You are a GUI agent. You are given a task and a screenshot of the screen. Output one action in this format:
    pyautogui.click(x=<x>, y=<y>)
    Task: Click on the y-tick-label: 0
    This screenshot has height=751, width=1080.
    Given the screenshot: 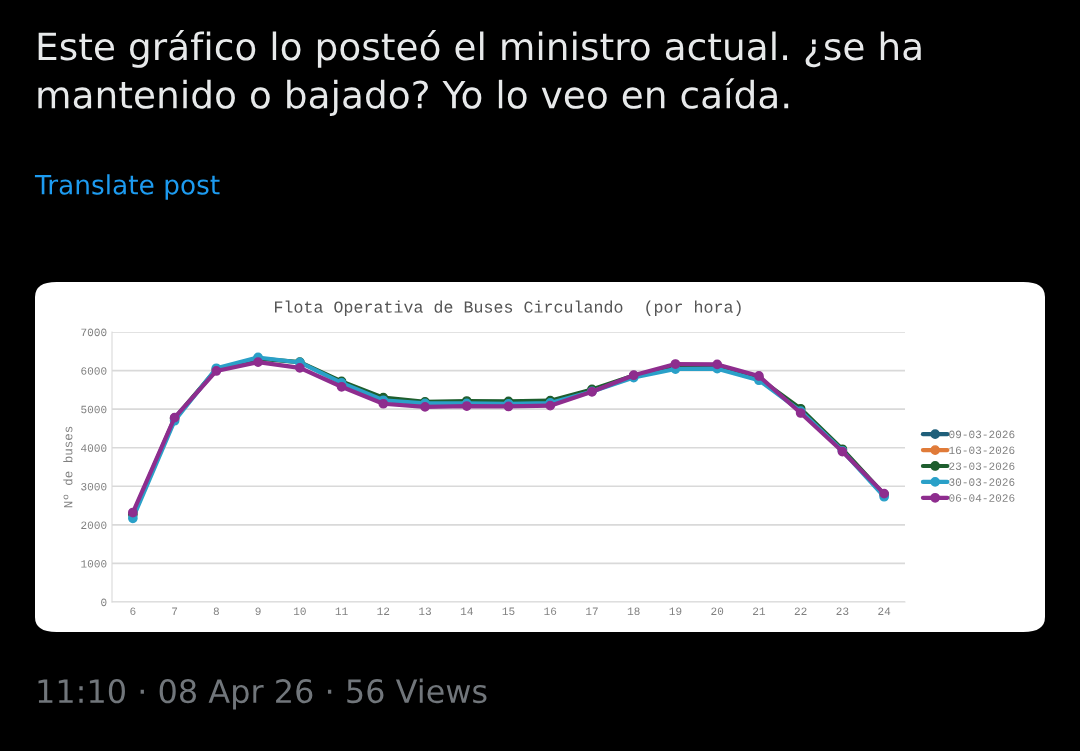 What is the action you would take?
    pyautogui.click(x=104, y=602)
    